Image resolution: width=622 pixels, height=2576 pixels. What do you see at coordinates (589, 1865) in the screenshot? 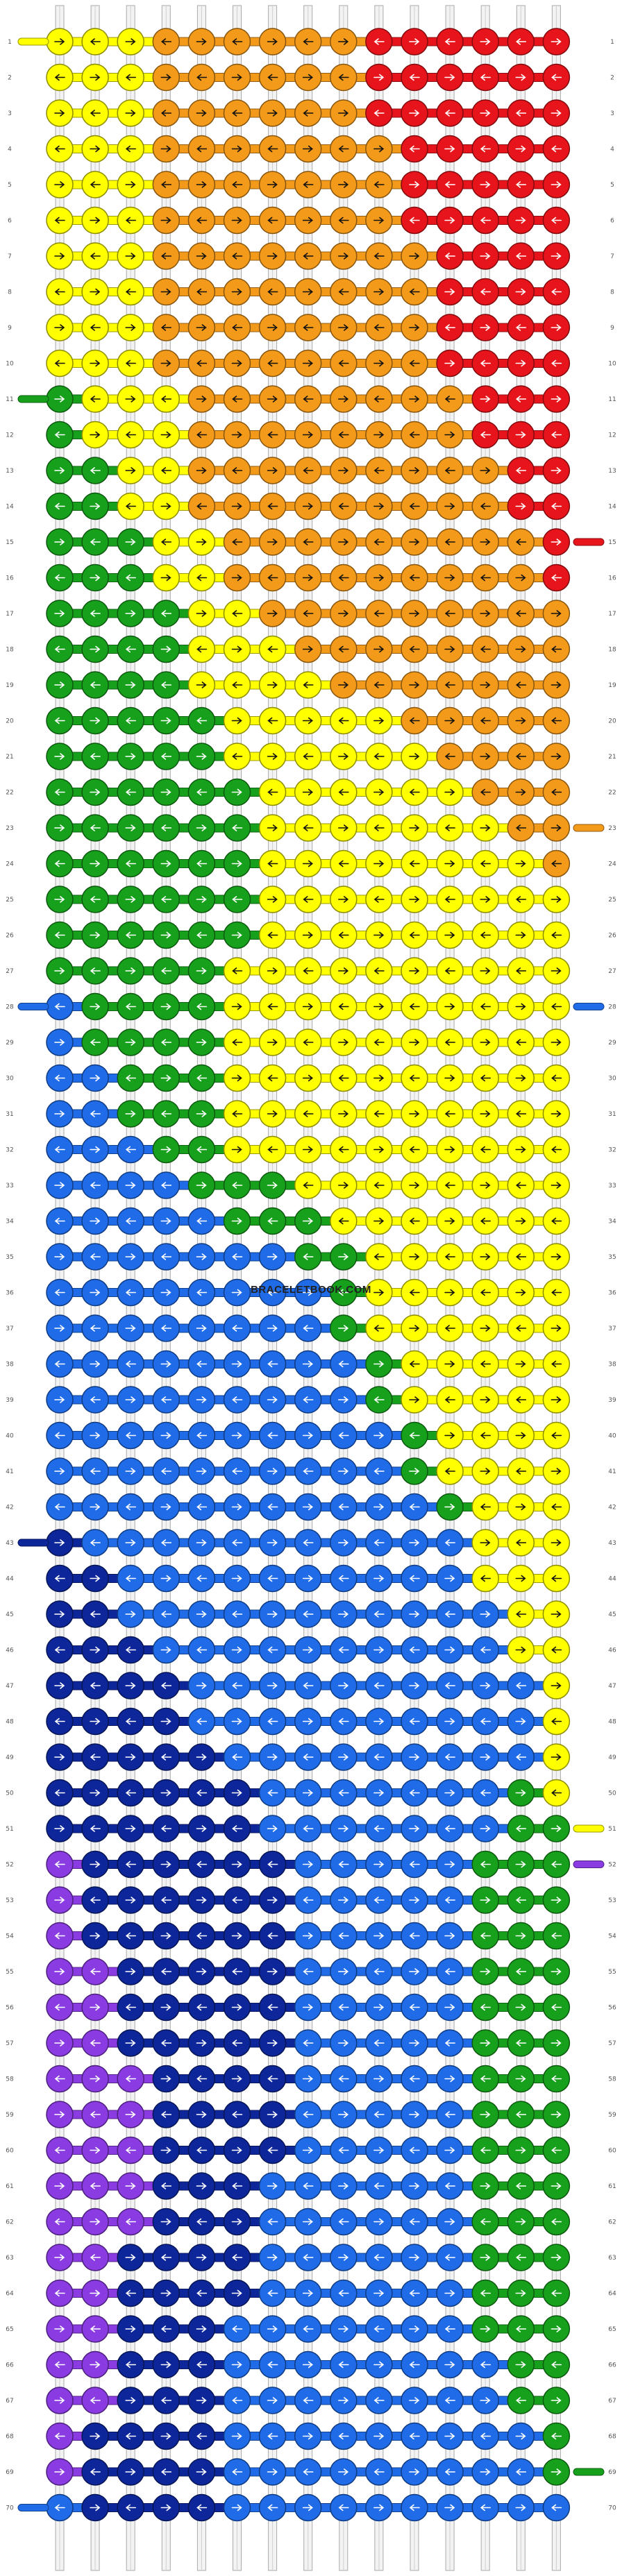
I see `added-string-purple` at bounding box center [589, 1865].